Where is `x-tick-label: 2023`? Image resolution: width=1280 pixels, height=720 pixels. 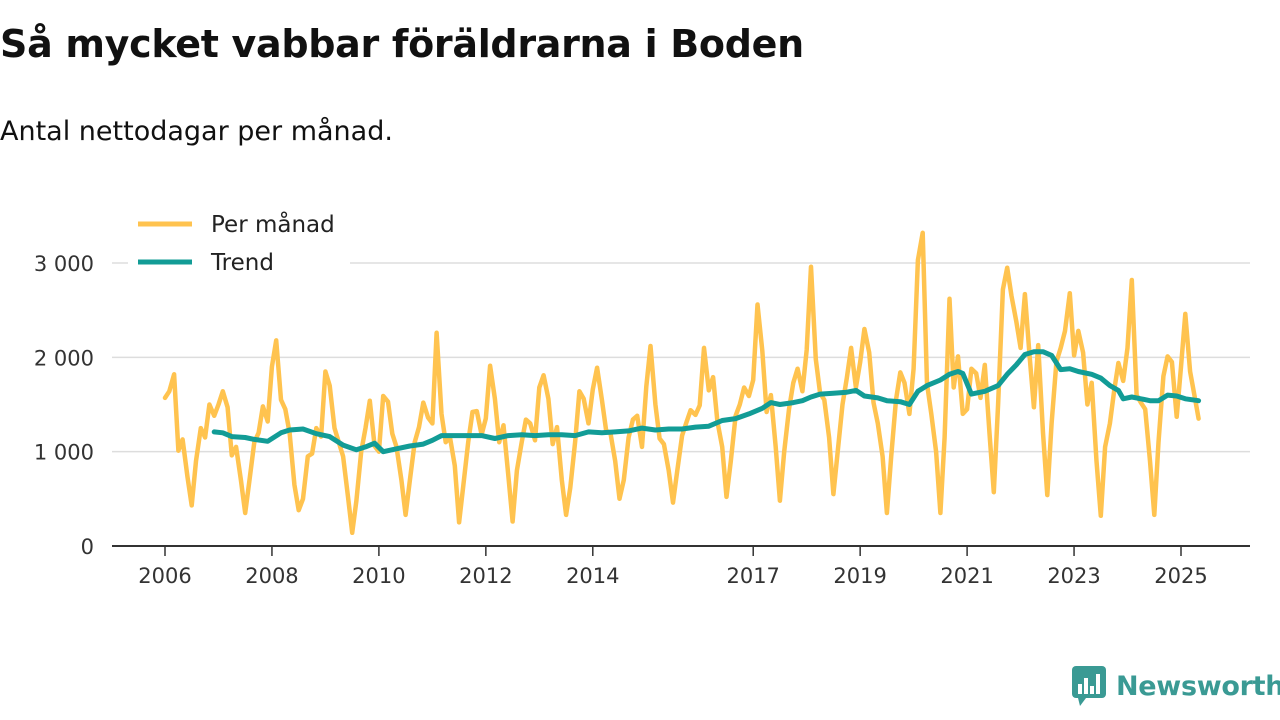 x-tick-label: 2023 is located at coordinates (1073, 576).